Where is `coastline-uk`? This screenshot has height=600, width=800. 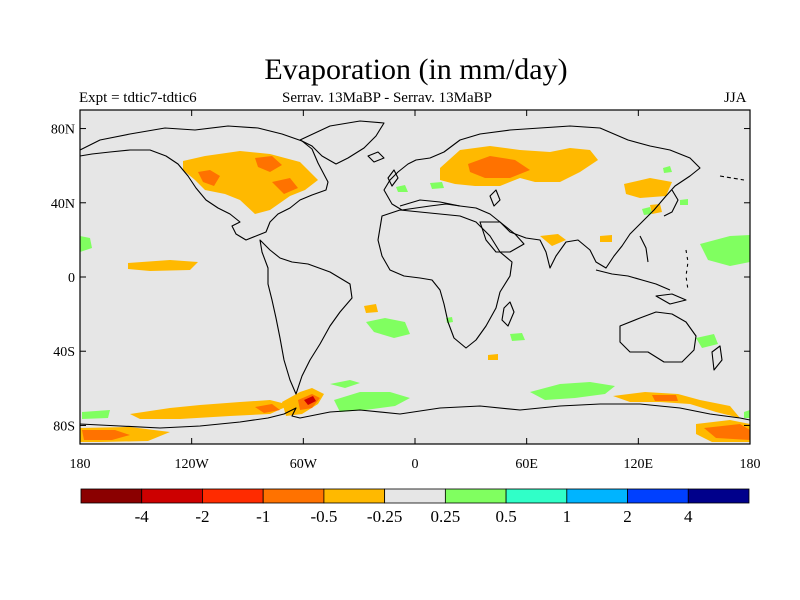 coastline-uk is located at coordinates (393, 178).